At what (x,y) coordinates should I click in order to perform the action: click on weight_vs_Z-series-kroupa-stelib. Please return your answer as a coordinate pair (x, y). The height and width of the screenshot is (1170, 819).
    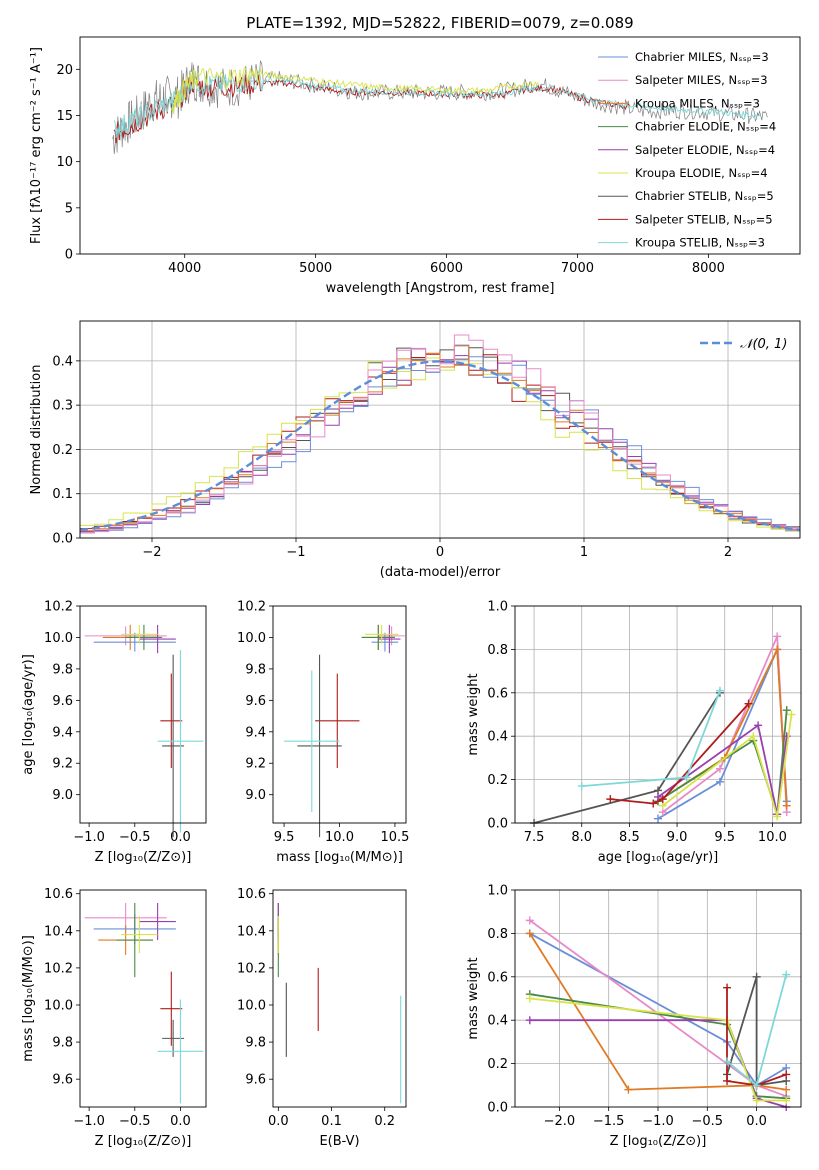
    Looking at the image, I should click on (757, 1030).